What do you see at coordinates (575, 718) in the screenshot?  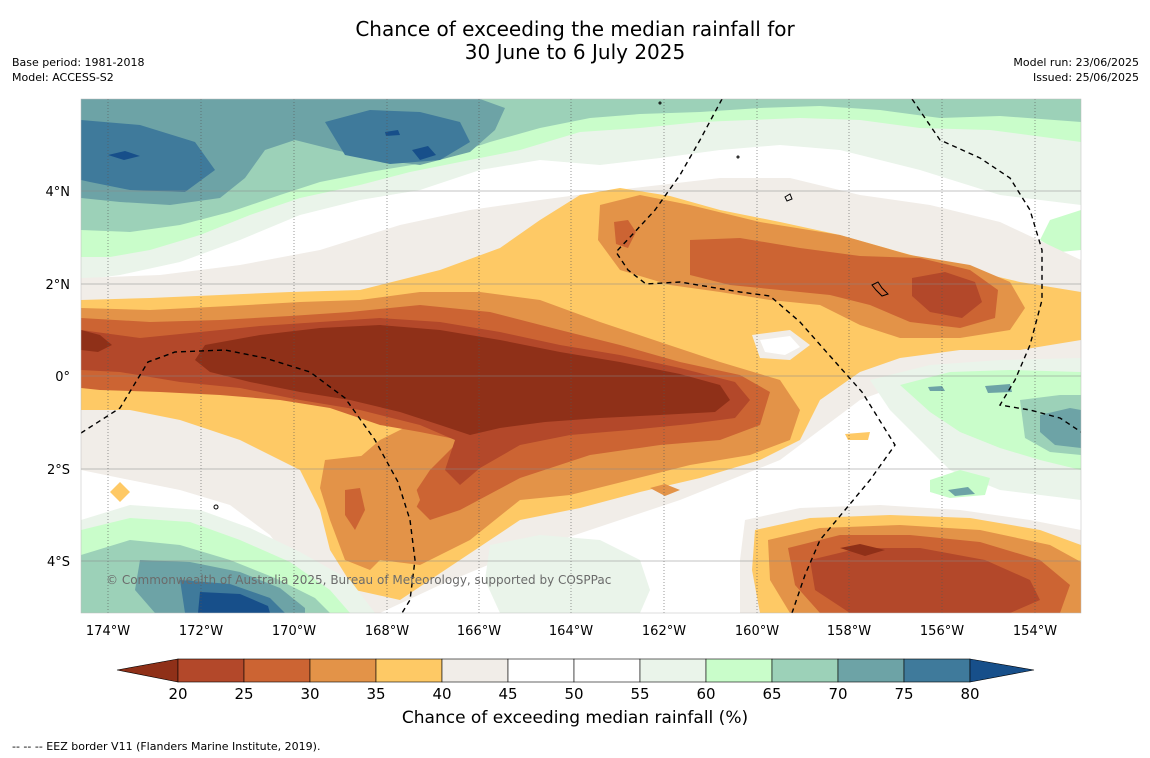 I see `colorbar-title: Chance of exceeding median rainfall (%)` at bounding box center [575, 718].